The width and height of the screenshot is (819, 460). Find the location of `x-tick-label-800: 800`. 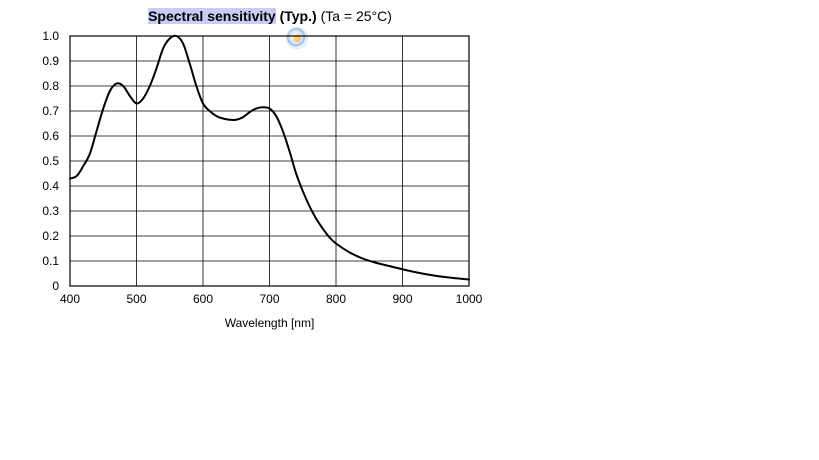

x-tick-label-800: 800 is located at coordinates (336, 299).